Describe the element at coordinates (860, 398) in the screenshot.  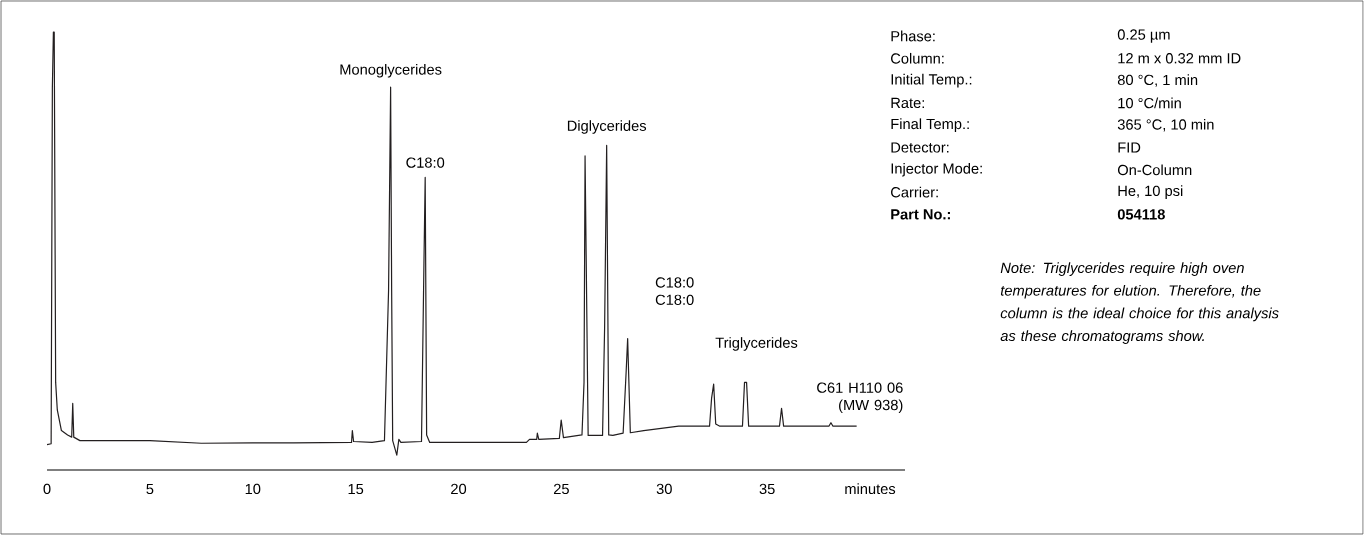
I see `annotation: C61 H110 06 (MW 938)` at that location.